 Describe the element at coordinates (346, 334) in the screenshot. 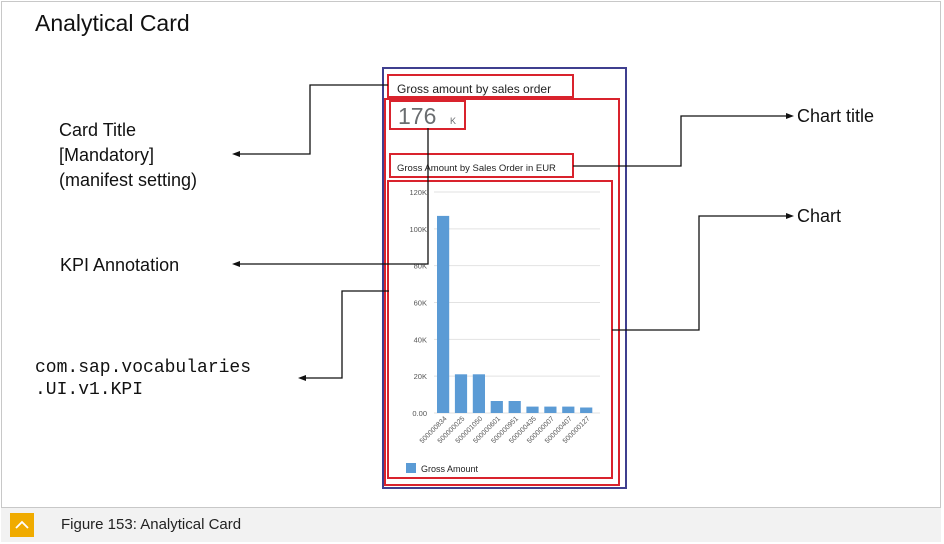

I see `vocab-connector` at that location.